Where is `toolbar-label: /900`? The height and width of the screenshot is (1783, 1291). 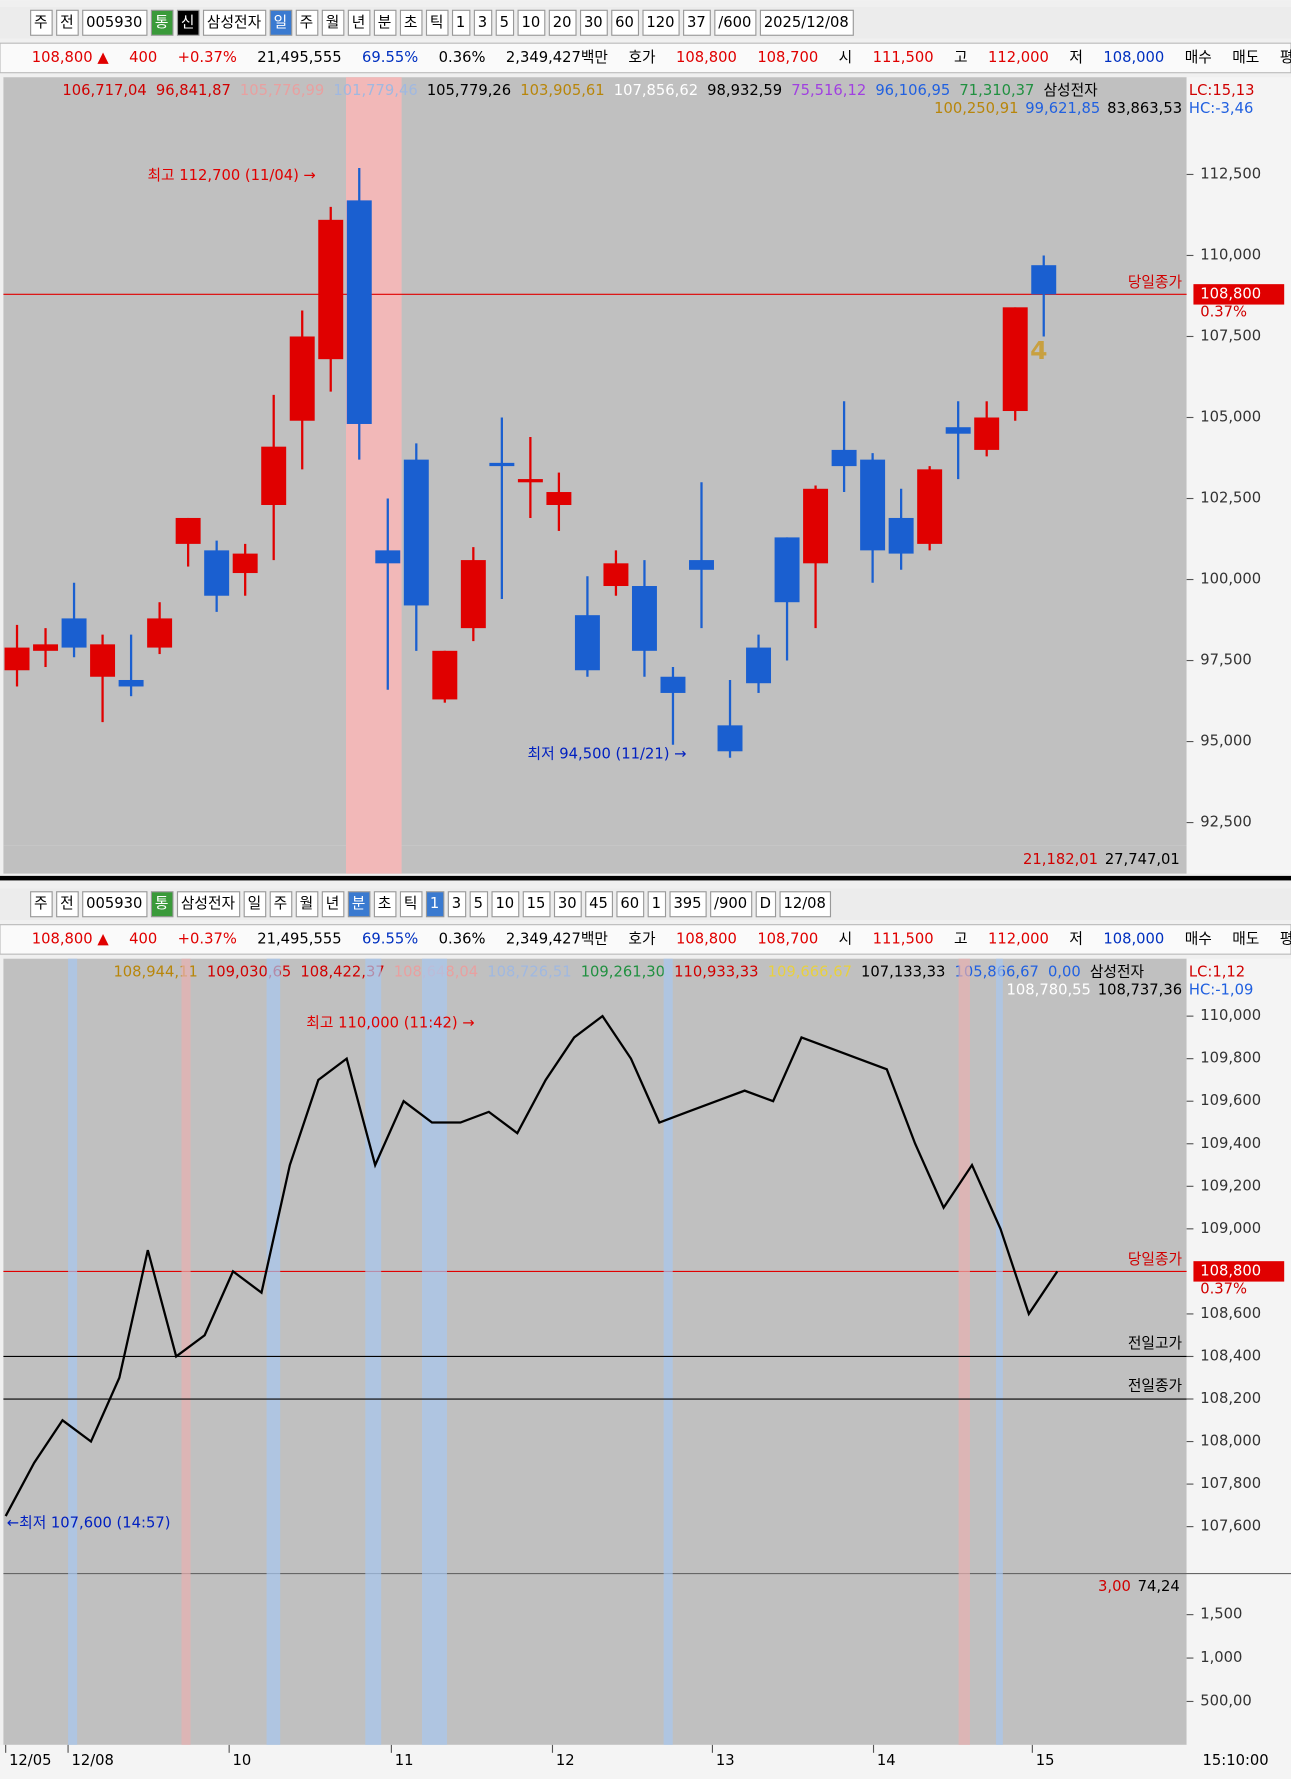 toolbar-label: /900 is located at coordinates (730, 903).